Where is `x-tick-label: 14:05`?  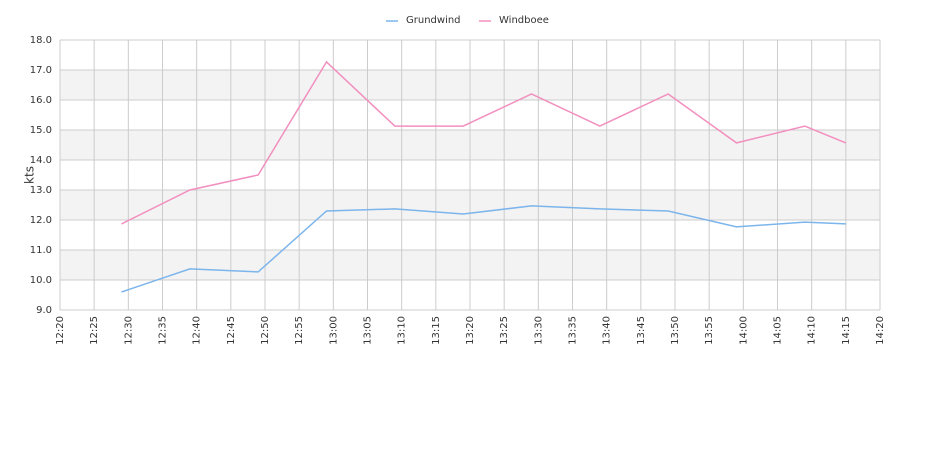 x-tick-label: 14:05 is located at coordinates (778, 330).